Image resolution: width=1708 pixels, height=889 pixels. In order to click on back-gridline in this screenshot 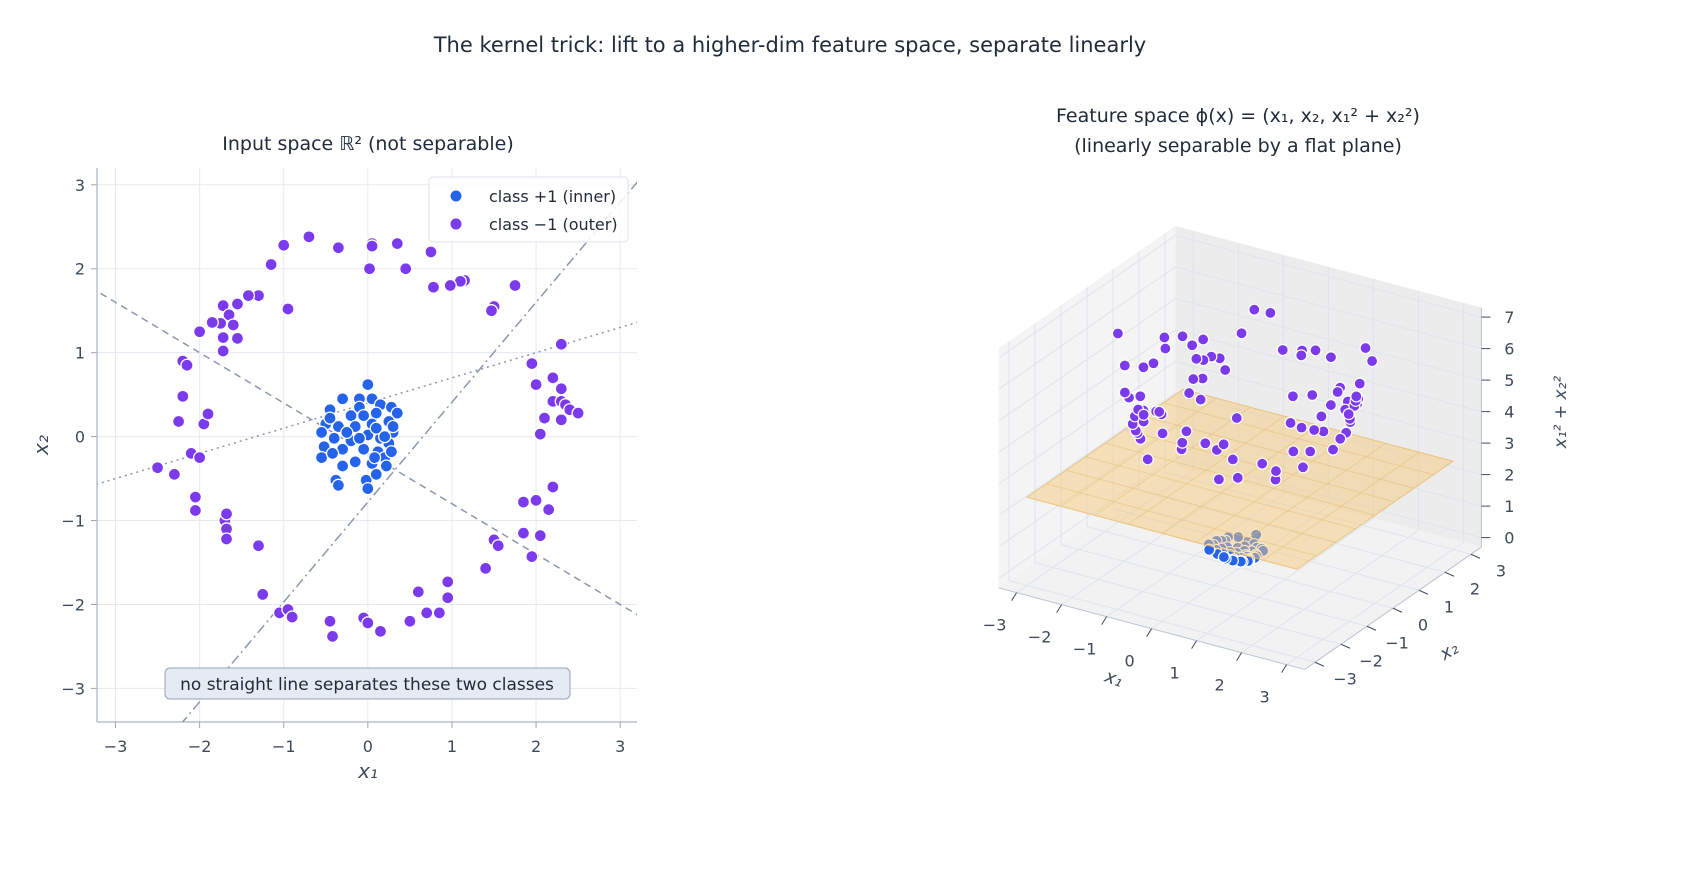, I will do `click(1328, 308)`.